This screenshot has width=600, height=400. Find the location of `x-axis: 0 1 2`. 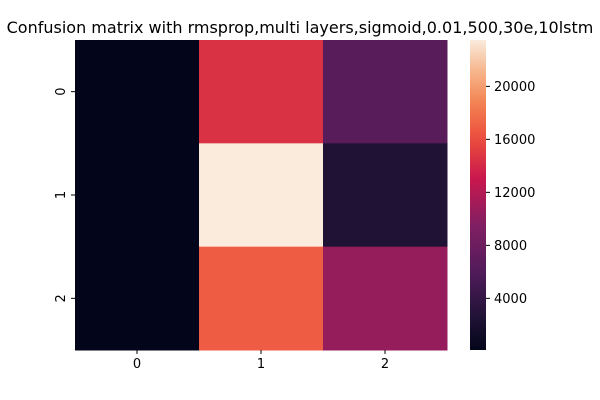

x-axis: 0 1 2 is located at coordinates (261, 361).